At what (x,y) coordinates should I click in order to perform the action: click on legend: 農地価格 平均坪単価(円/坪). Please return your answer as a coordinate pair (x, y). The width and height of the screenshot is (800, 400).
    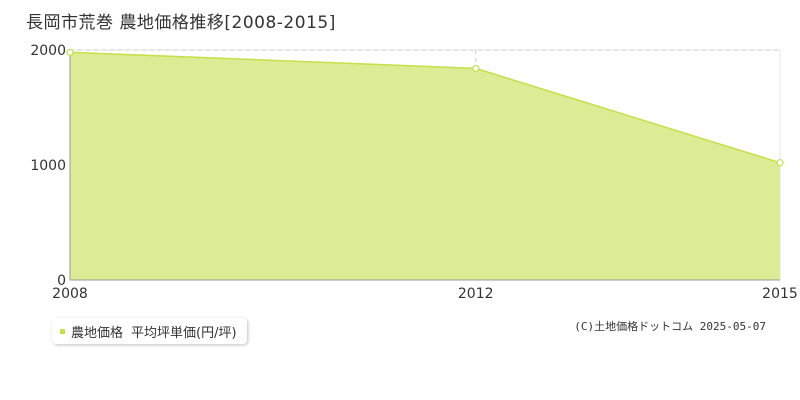
    Looking at the image, I should click on (149, 331).